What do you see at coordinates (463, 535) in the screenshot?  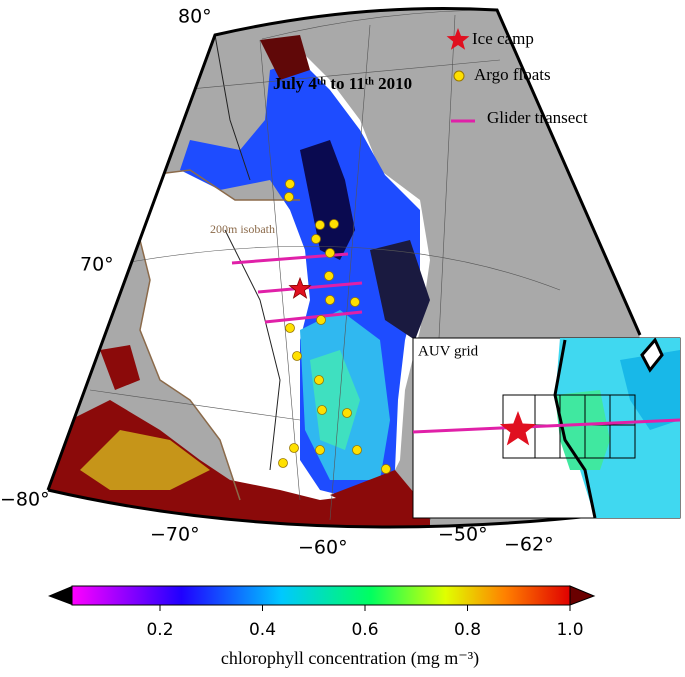 I see `lon-label: −50°` at bounding box center [463, 535].